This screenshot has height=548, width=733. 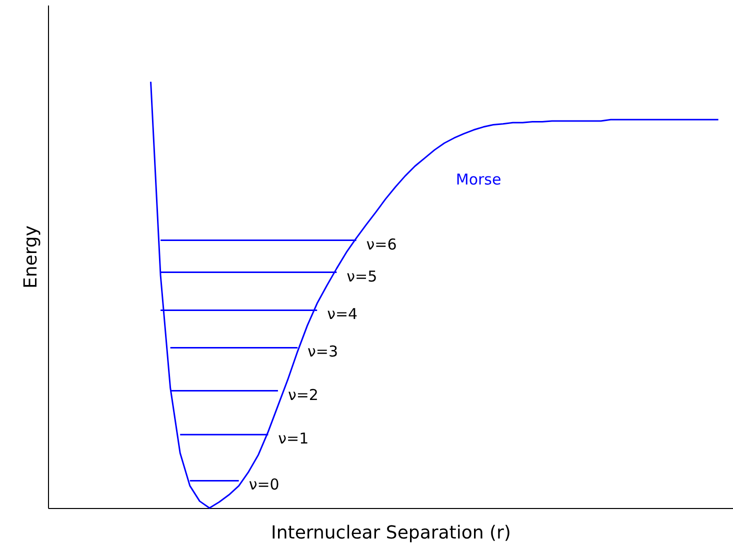 I want to click on series-label: Morse, so click(x=479, y=179).